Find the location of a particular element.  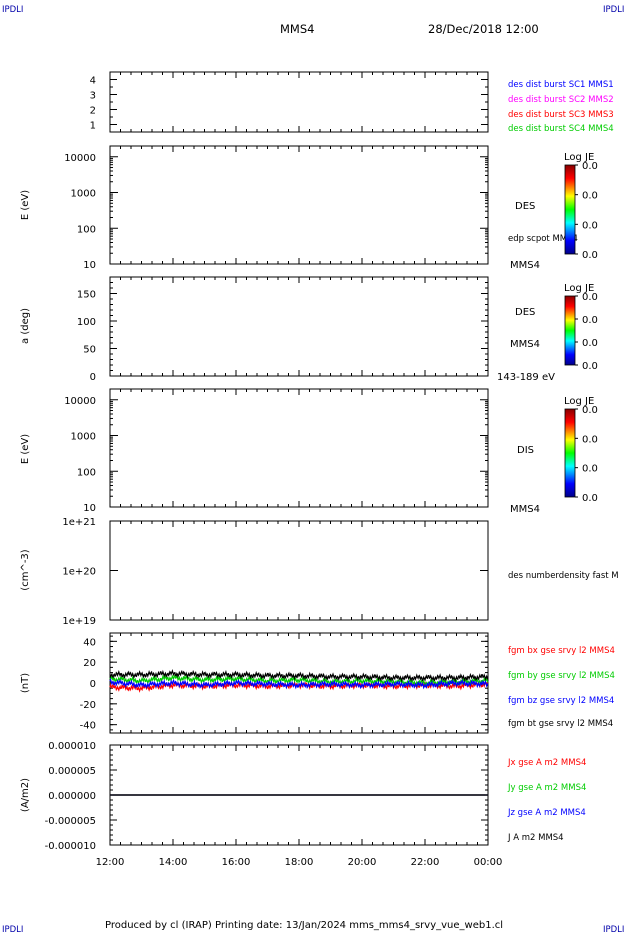

corner-mark-top-right: IPDLI is located at coordinates (613, 10).